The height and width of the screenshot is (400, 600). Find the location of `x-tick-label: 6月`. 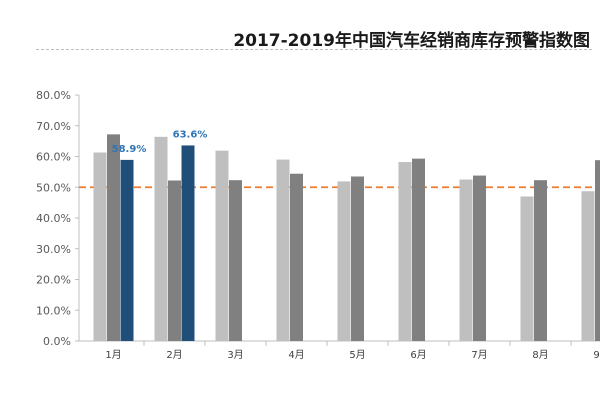

x-tick-label: 6月 is located at coordinates (418, 355).